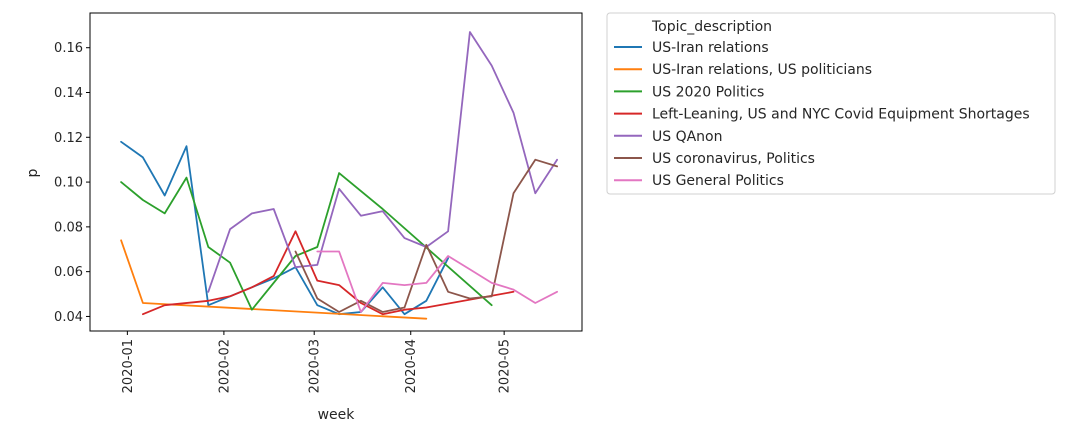 The image size is (1070, 443). Describe the element at coordinates (68, 317) in the screenshot. I see `y-tick-label: 0.04` at that location.